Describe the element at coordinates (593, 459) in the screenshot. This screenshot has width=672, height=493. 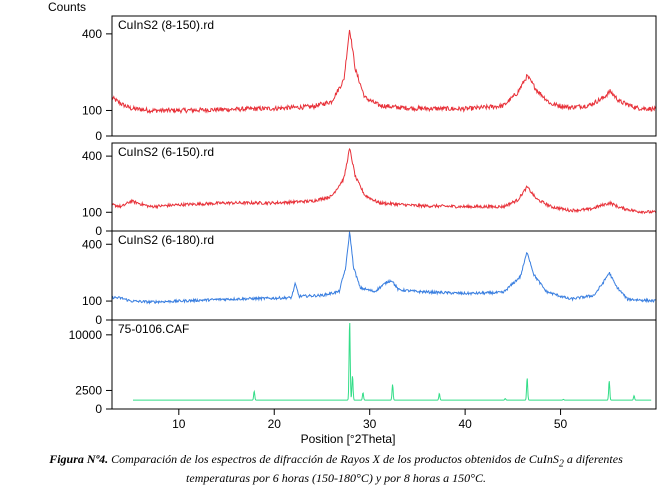
I see `caption-line1-end: a diferentes` at that location.